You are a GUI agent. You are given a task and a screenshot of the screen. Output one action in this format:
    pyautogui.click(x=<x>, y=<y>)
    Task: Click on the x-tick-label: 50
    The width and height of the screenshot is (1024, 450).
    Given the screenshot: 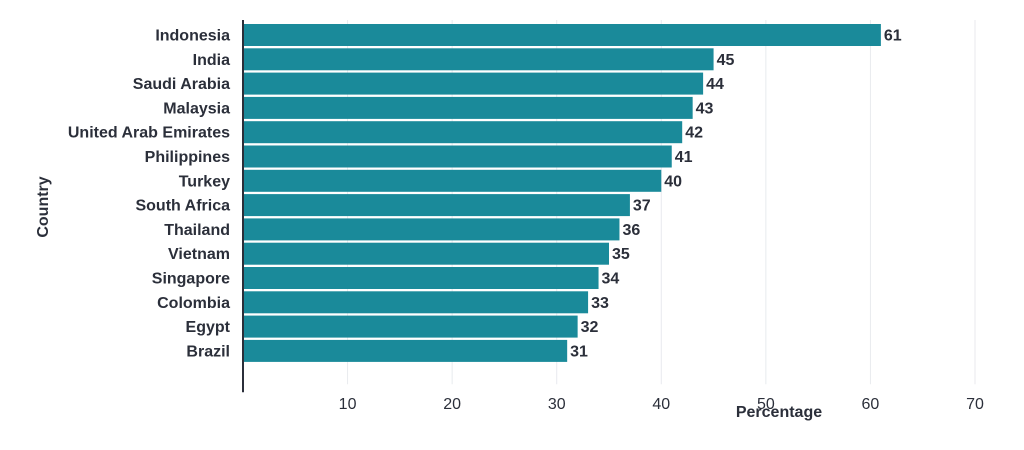 What is the action you would take?
    pyautogui.click(x=766, y=404)
    